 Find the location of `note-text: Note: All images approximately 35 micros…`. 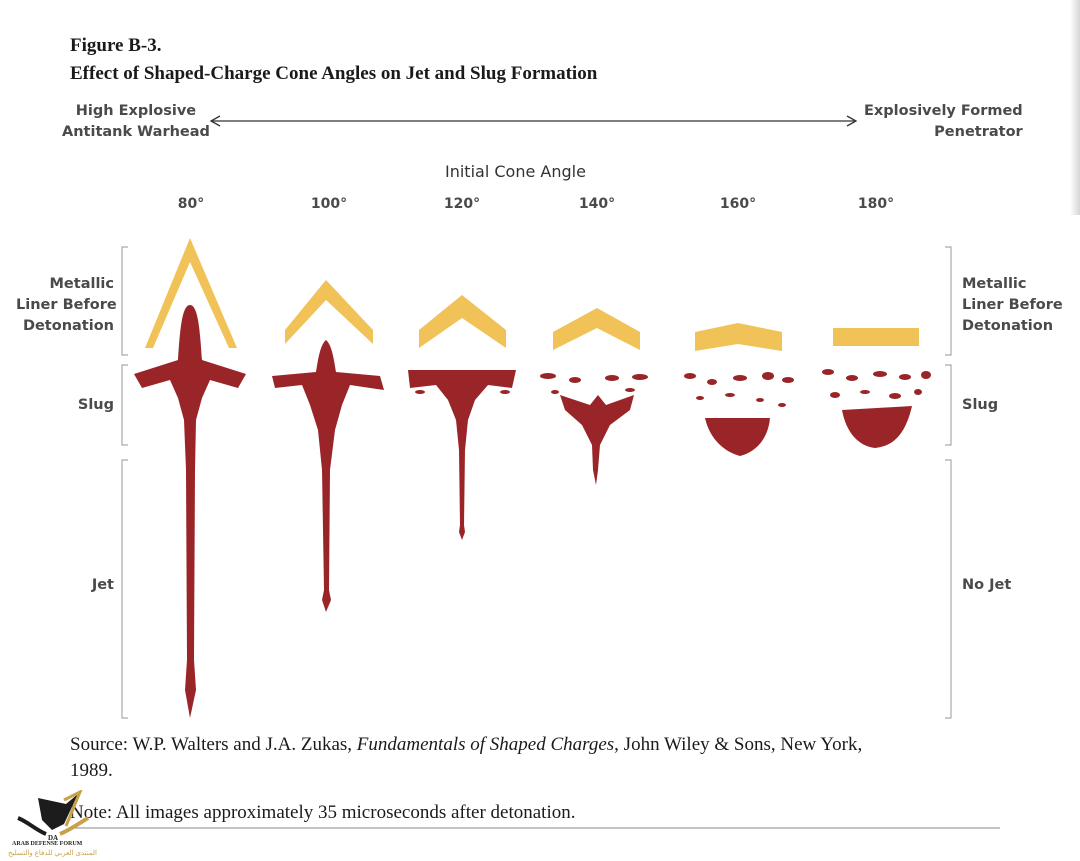

note-text: Note: All images approximately 35 micros… is located at coordinates (323, 812).